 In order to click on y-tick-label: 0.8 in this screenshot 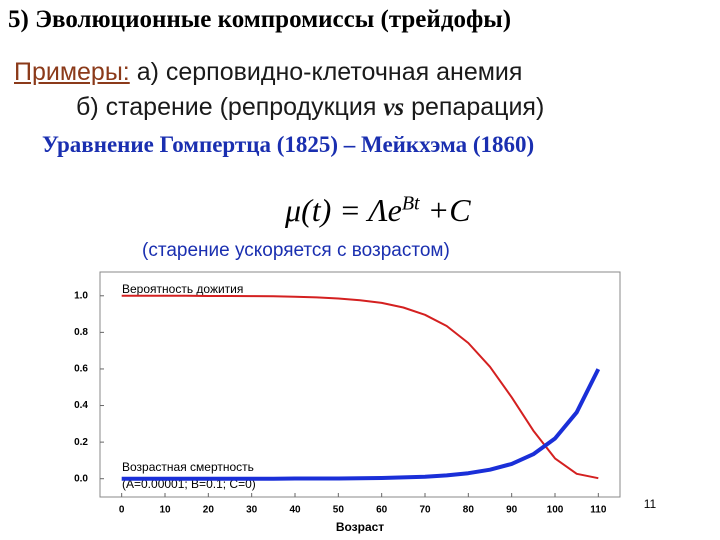, I will do `click(81, 332)`.